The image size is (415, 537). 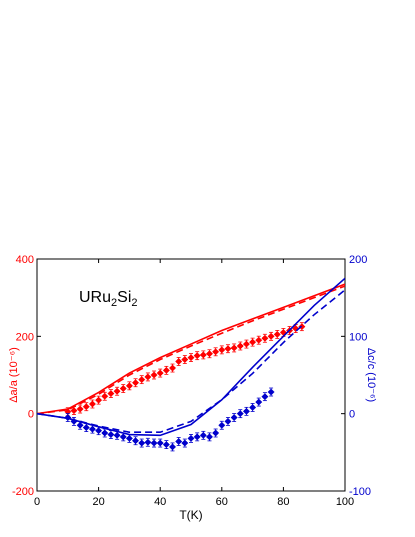 I want to click on x-tick-label: 0, so click(x=37, y=502).